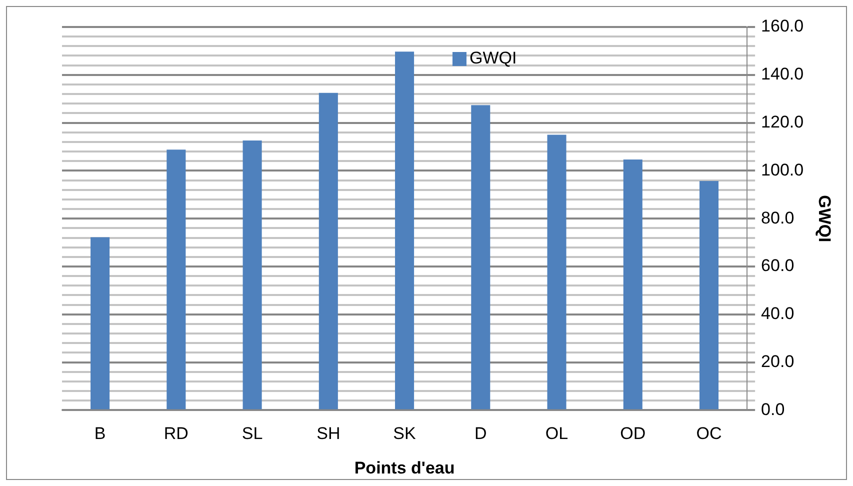 Image resolution: width=853 pixels, height=486 pixels. Describe the element at coordinates (100, 434) in the screenshot. I see `x-tick-label: B` at that location.